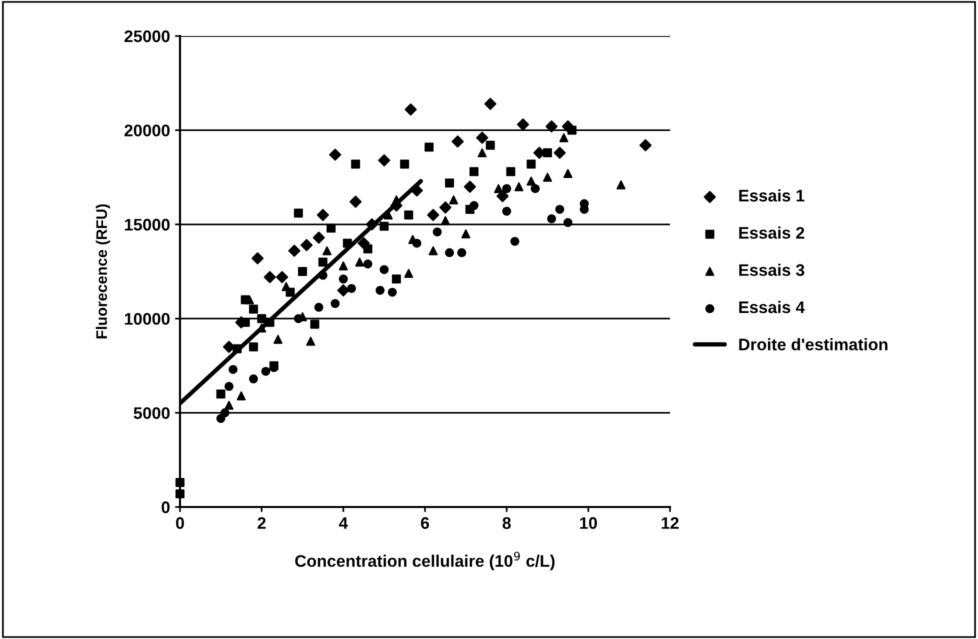 Image resolution: width=978 pixels, height=639 pixels. I want to click on x-tick-label: 12, so click(670, 523).